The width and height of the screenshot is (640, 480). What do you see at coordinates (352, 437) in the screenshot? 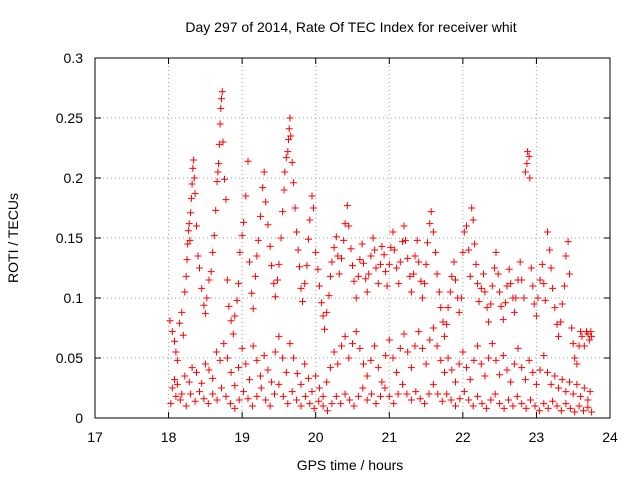
I see `x-tick-labels: 17 18 19 20 21 22 23 24` at bounding box center [352, 437].